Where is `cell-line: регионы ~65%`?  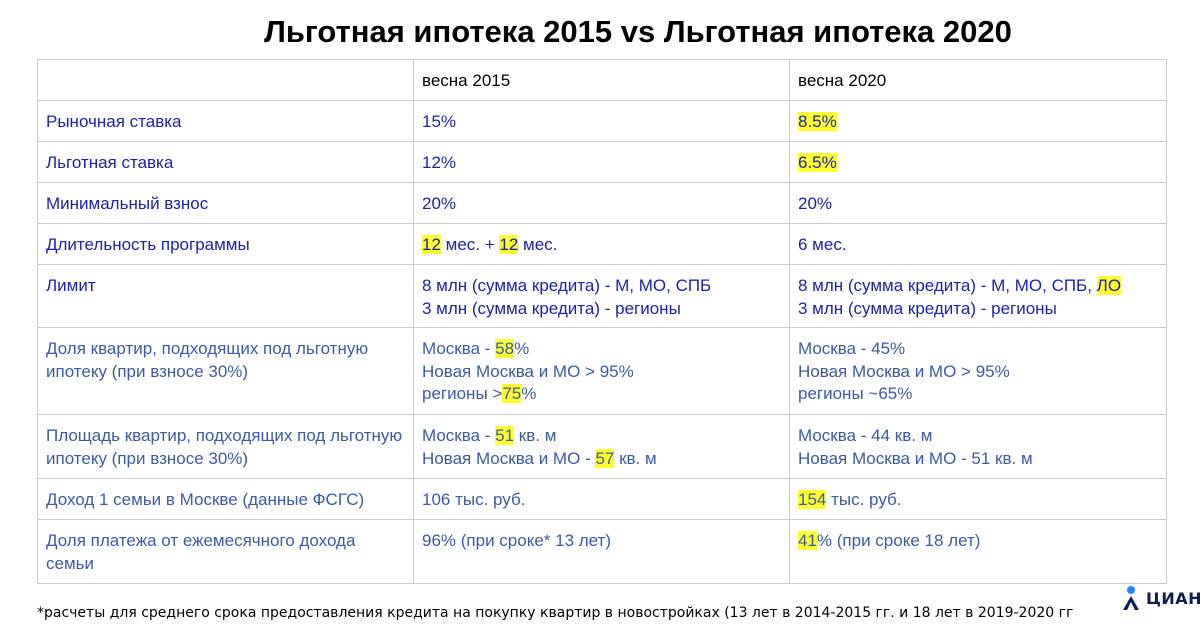 cell-line: регионы ~65% is located at coordinates (978, 394).